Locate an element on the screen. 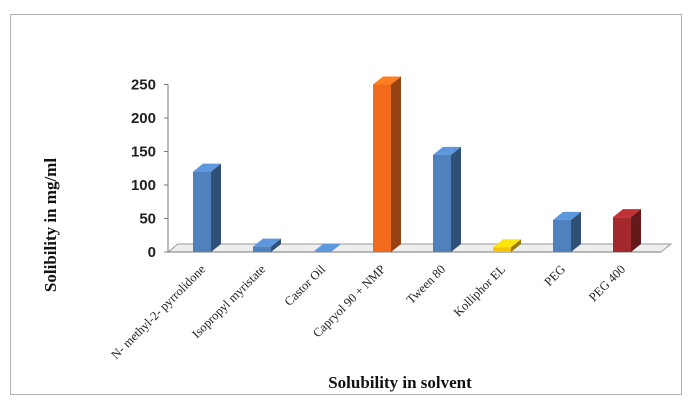 Image resolution: width=689 pixels, height=401 pixels. chart-floor is located at coordinates (419, 248).